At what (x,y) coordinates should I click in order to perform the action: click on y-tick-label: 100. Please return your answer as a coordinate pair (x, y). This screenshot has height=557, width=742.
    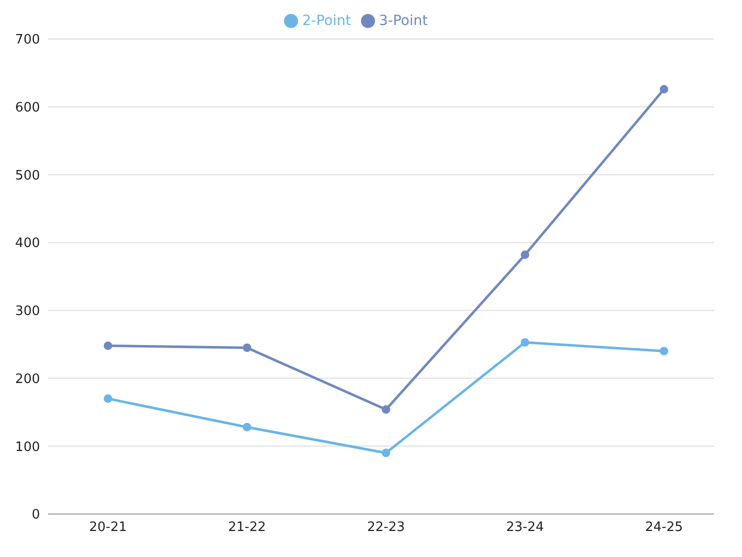
    Looking at the image, I should click on (27, 447).